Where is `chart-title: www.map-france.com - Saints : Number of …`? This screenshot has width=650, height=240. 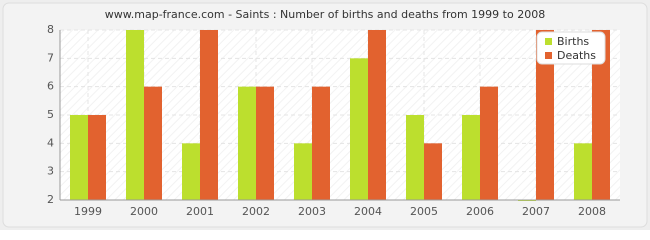
chart-title: www.map-france.com - Saints : Number of … is located at coordinates (325, 14).